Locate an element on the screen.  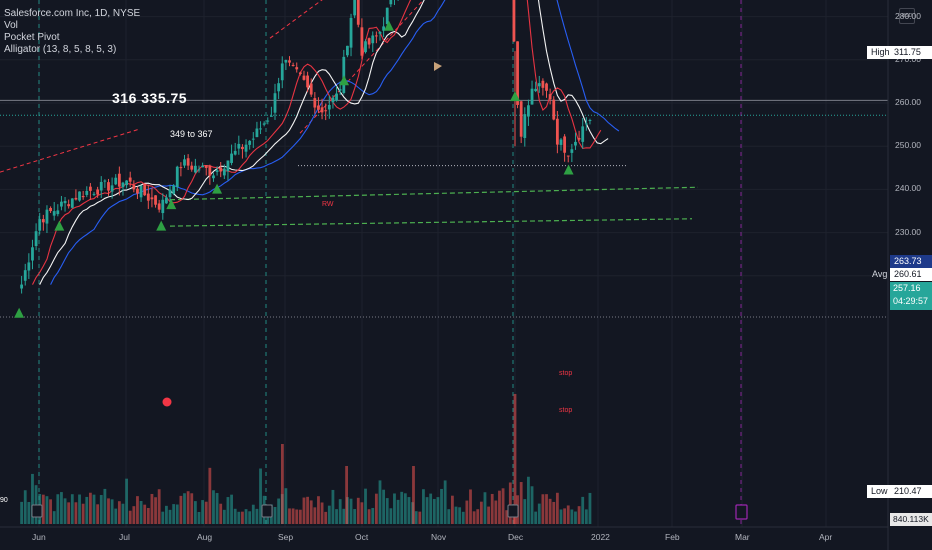
time-tick-label: Apr is located at coordinates (826, 537).